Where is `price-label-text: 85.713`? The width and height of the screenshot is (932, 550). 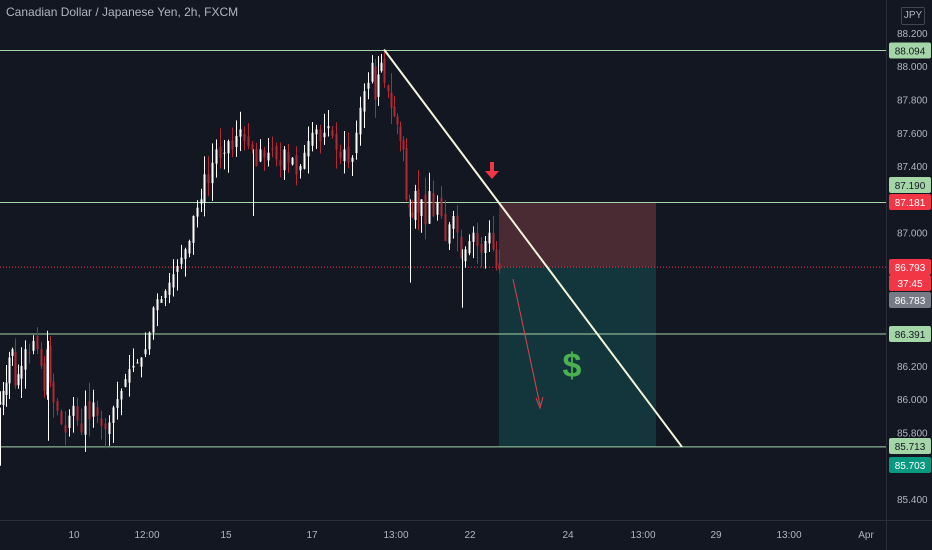 price-label-text: 85.713 is located at coordinates (910, 447).